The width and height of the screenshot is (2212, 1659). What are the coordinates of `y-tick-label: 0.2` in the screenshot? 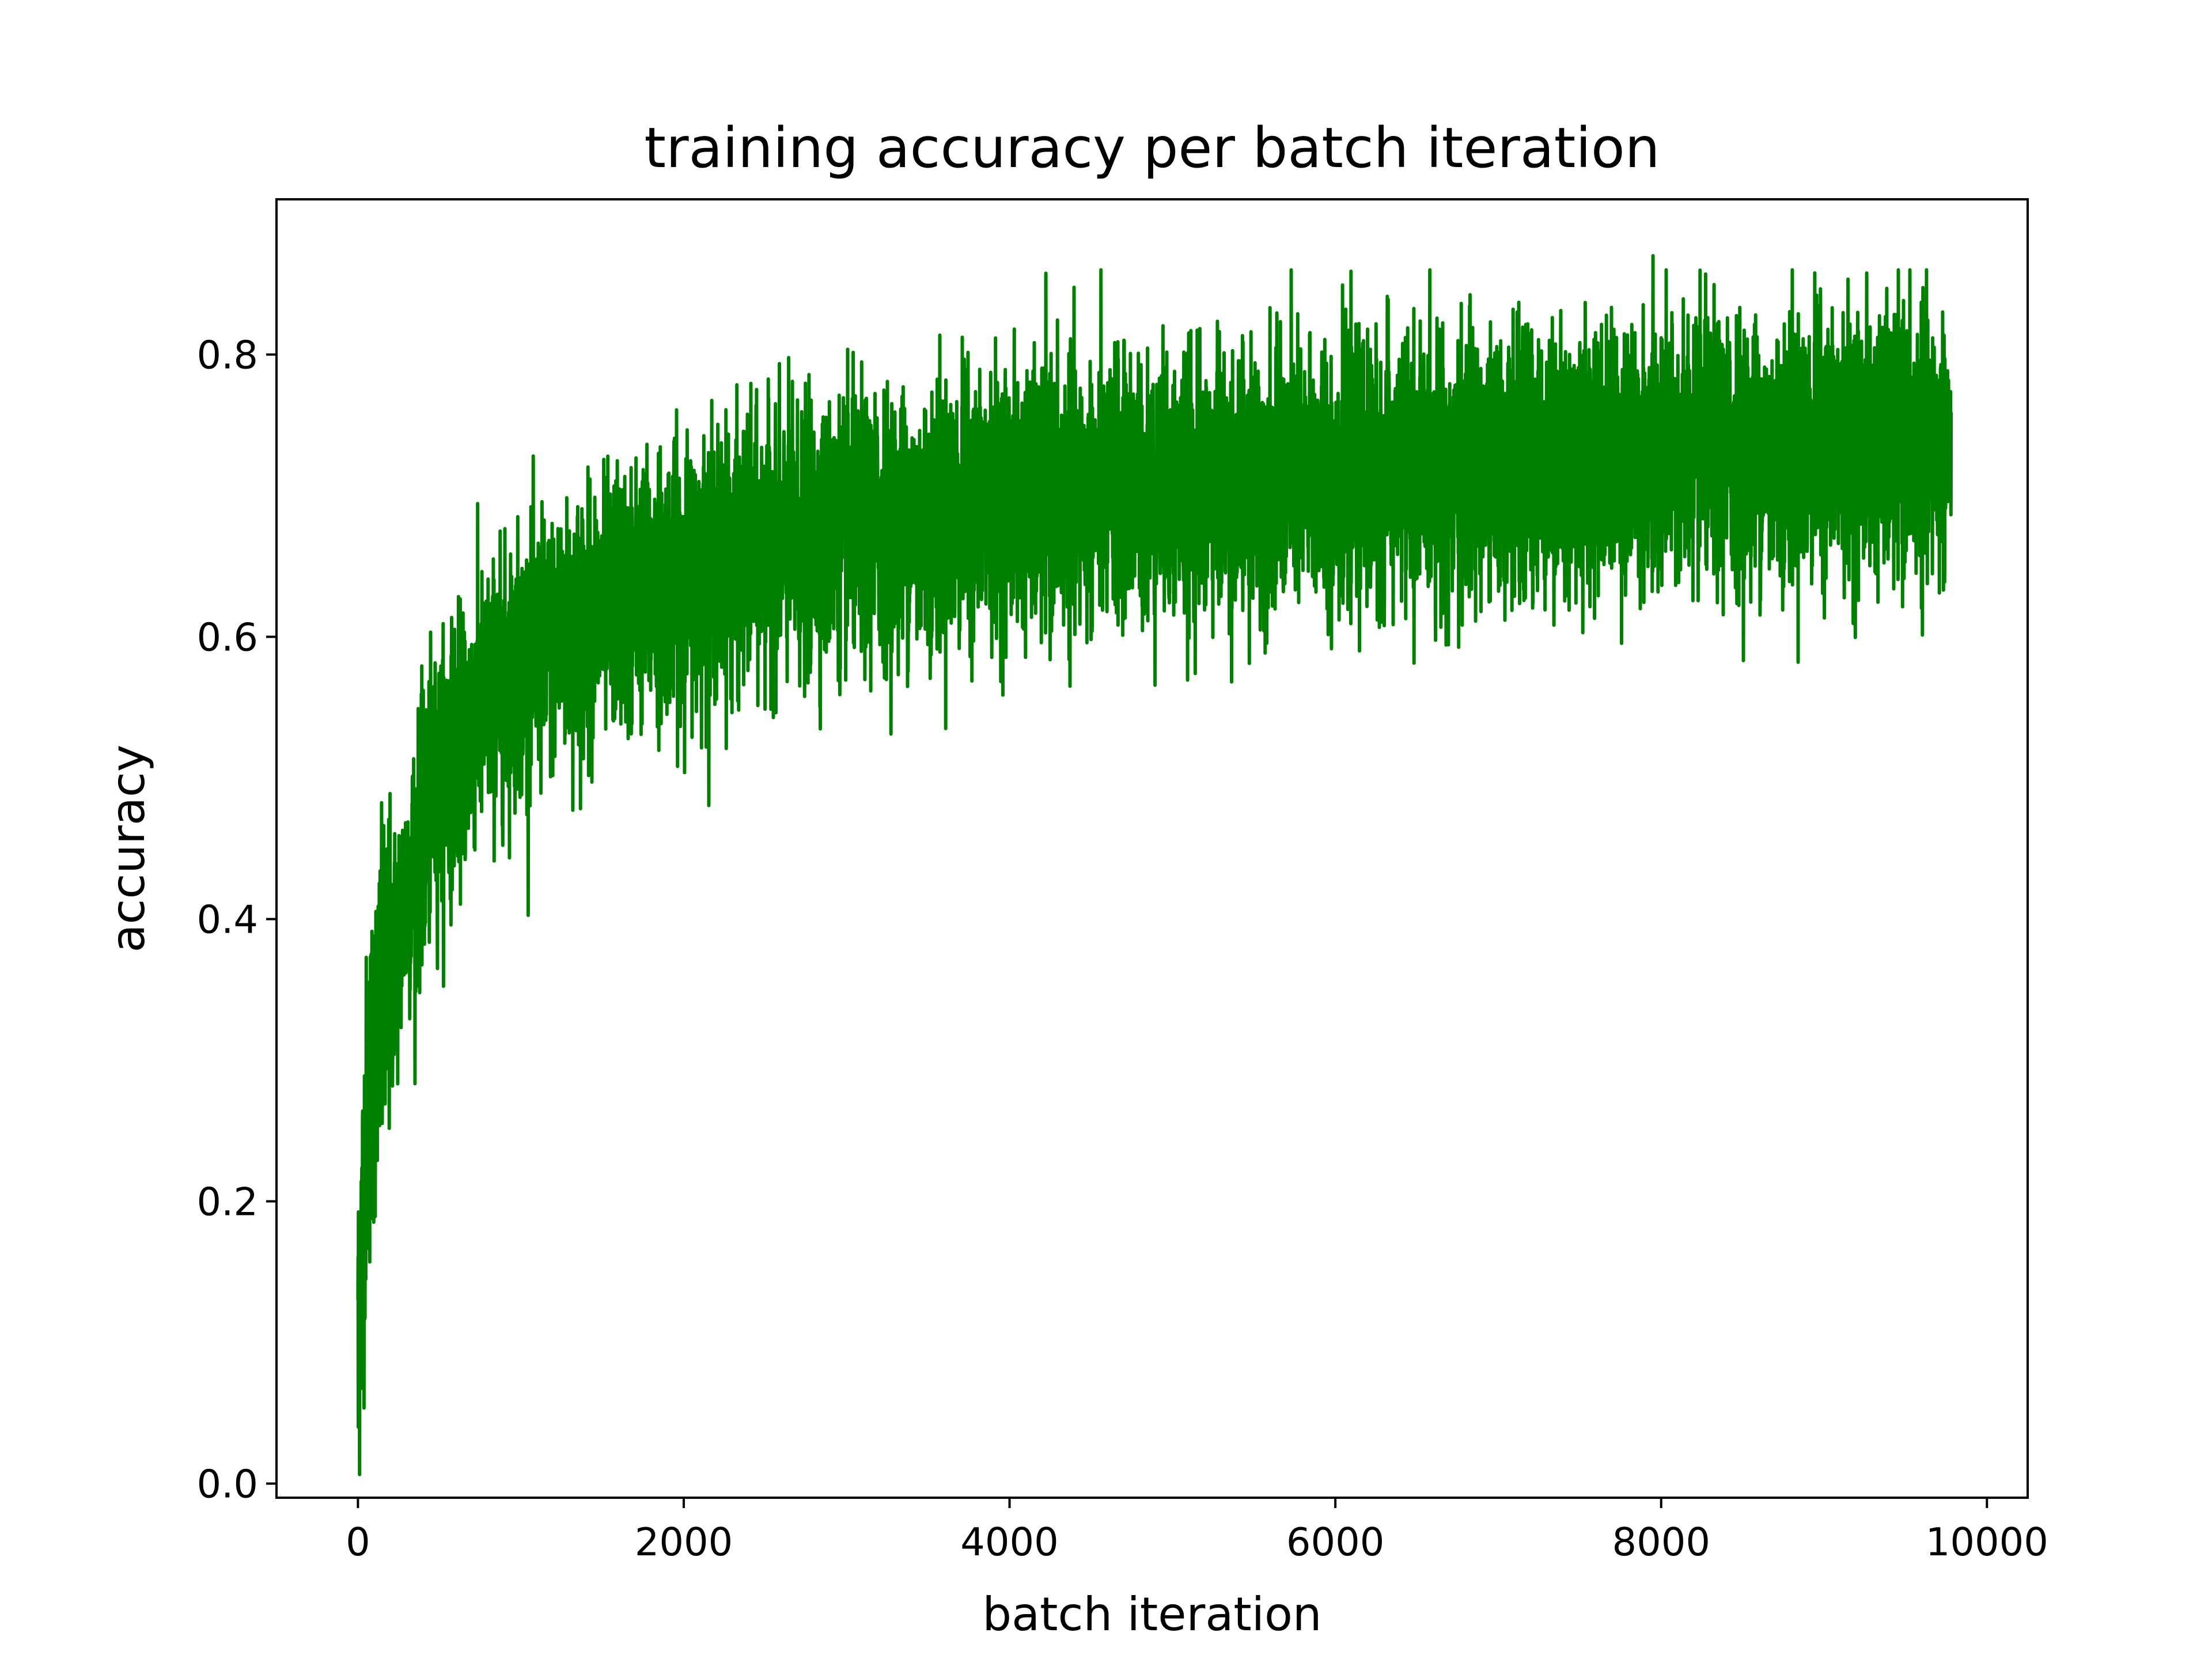 It's located at (227, 1202).